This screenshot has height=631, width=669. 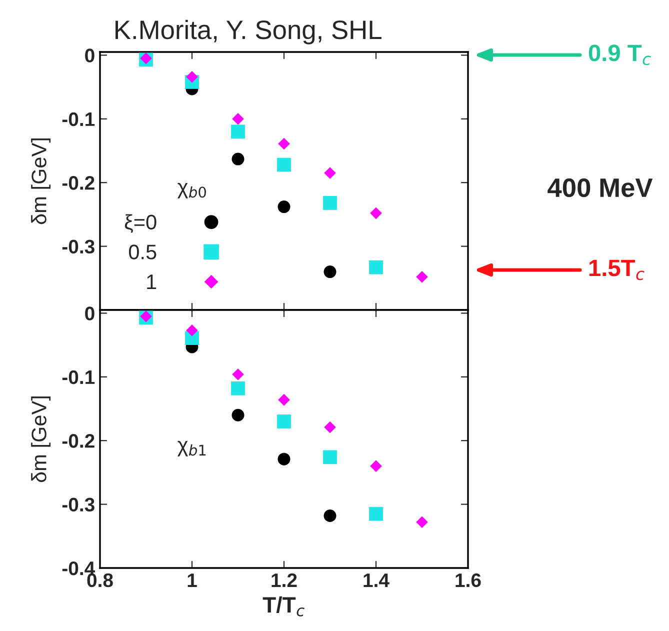 I want to click on x-tick-label: 1.6, so click(x=468, y=580).